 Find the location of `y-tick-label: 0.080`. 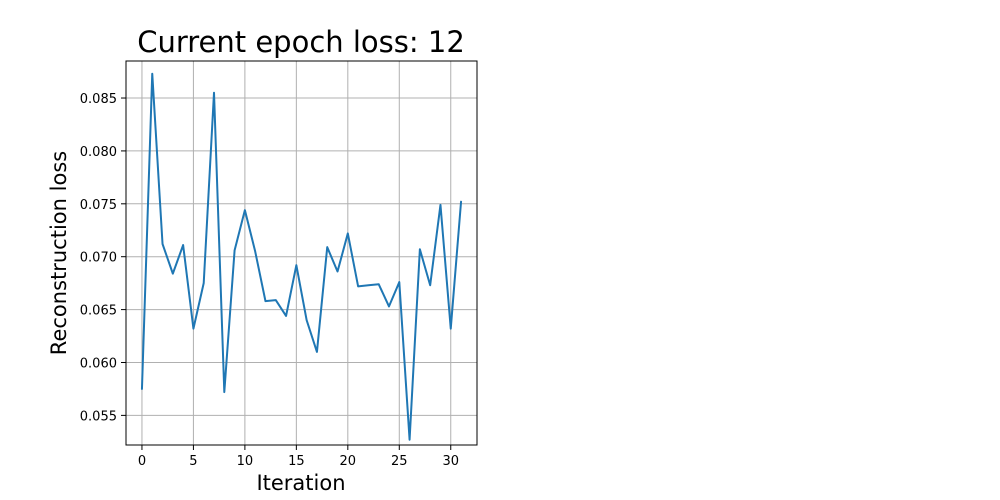

y-tick-label: 0.080 is located at coordinates (98, 152).